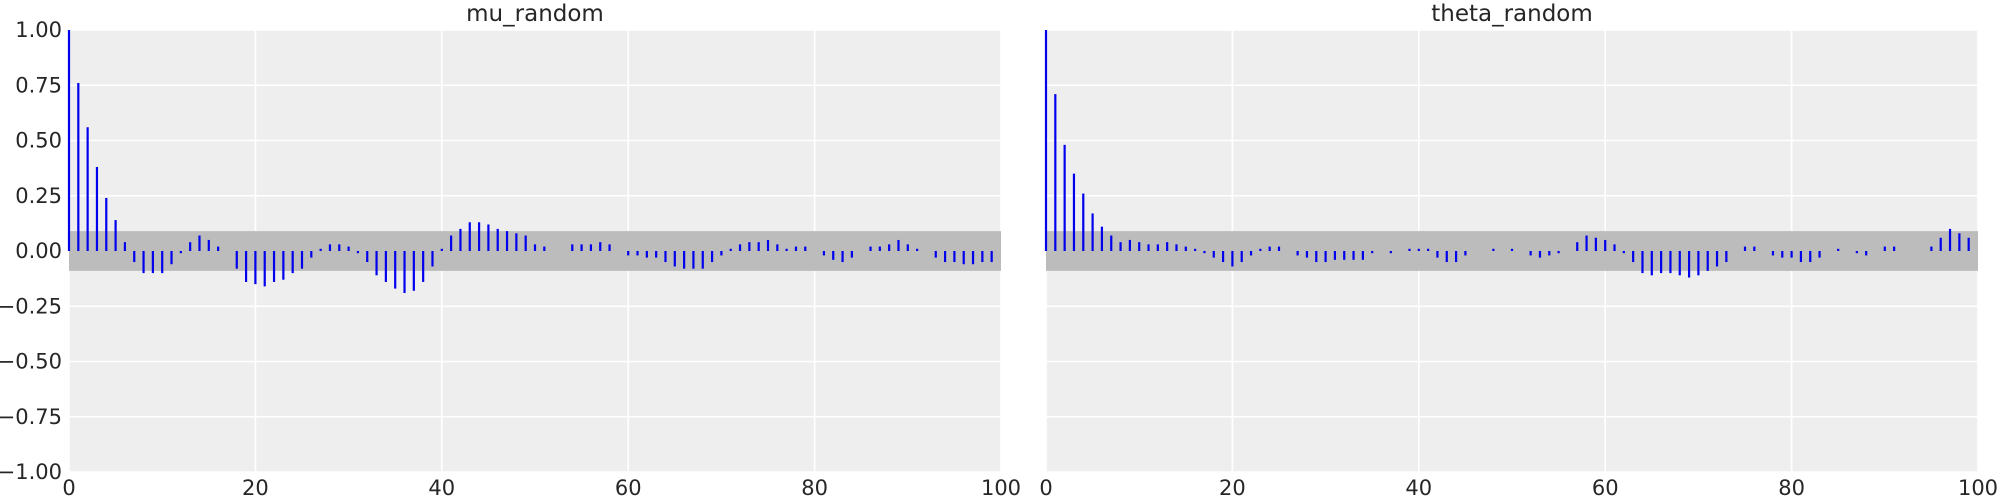  What do you see at coordinates (31, 362) in the screenshot?
I see `y-tick-label: −0.50` at bounding box center [31, 362].